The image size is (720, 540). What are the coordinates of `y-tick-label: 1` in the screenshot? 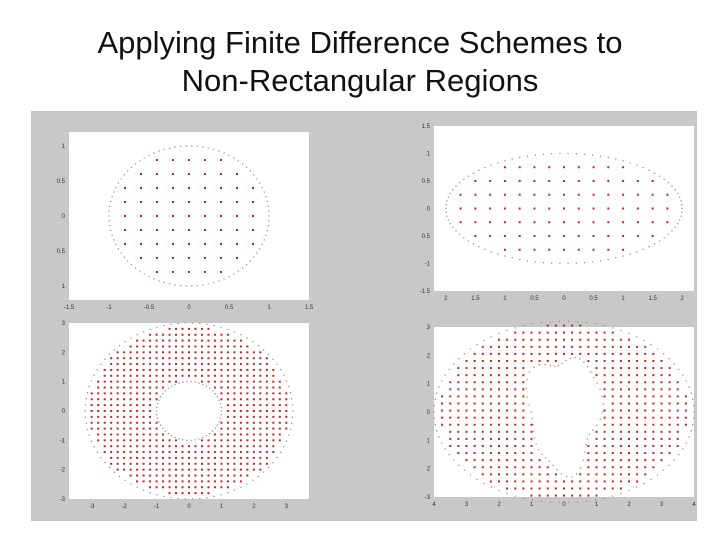 It's located at (429, 155).